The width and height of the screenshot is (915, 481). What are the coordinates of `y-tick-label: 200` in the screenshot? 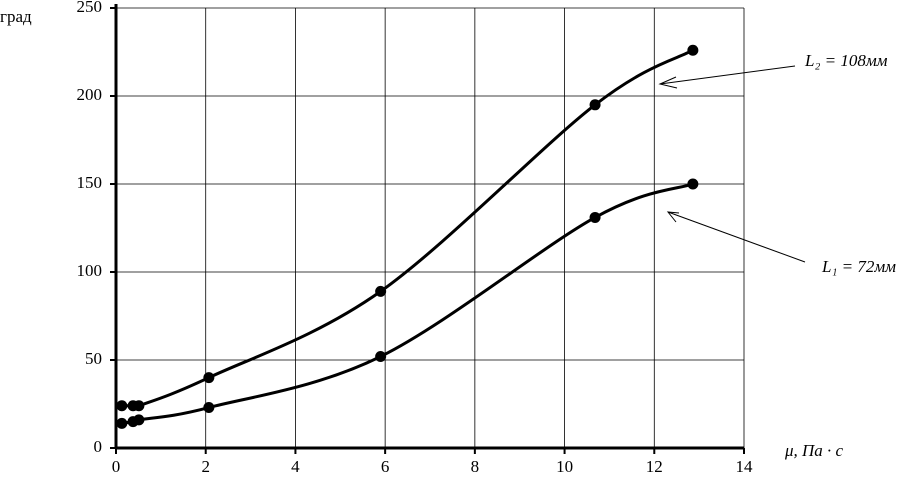 It's located at (90, 94).